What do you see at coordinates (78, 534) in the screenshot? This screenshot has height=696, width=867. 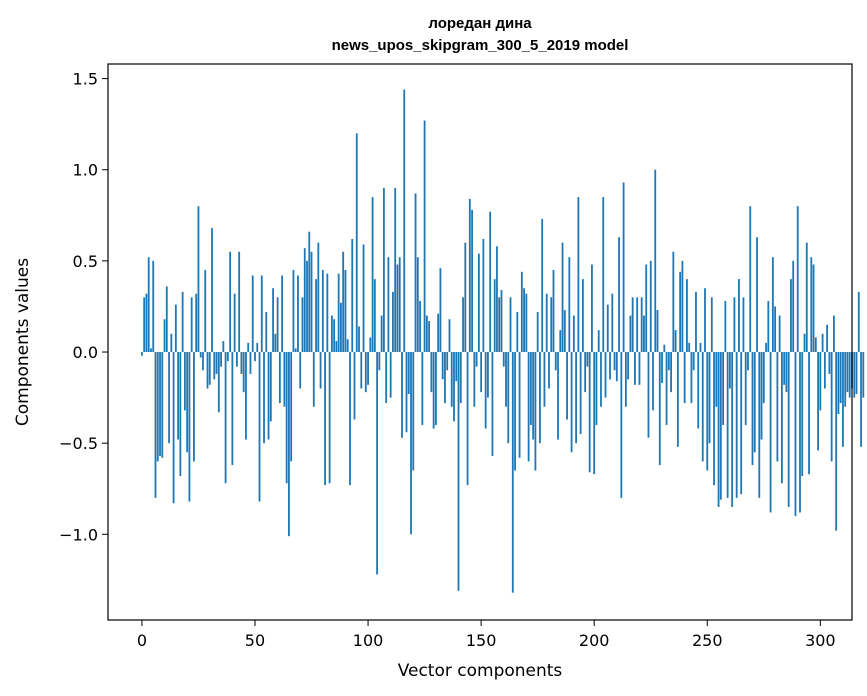 I see `y-tick-label: −1.0` at bounding box center [78, 534].